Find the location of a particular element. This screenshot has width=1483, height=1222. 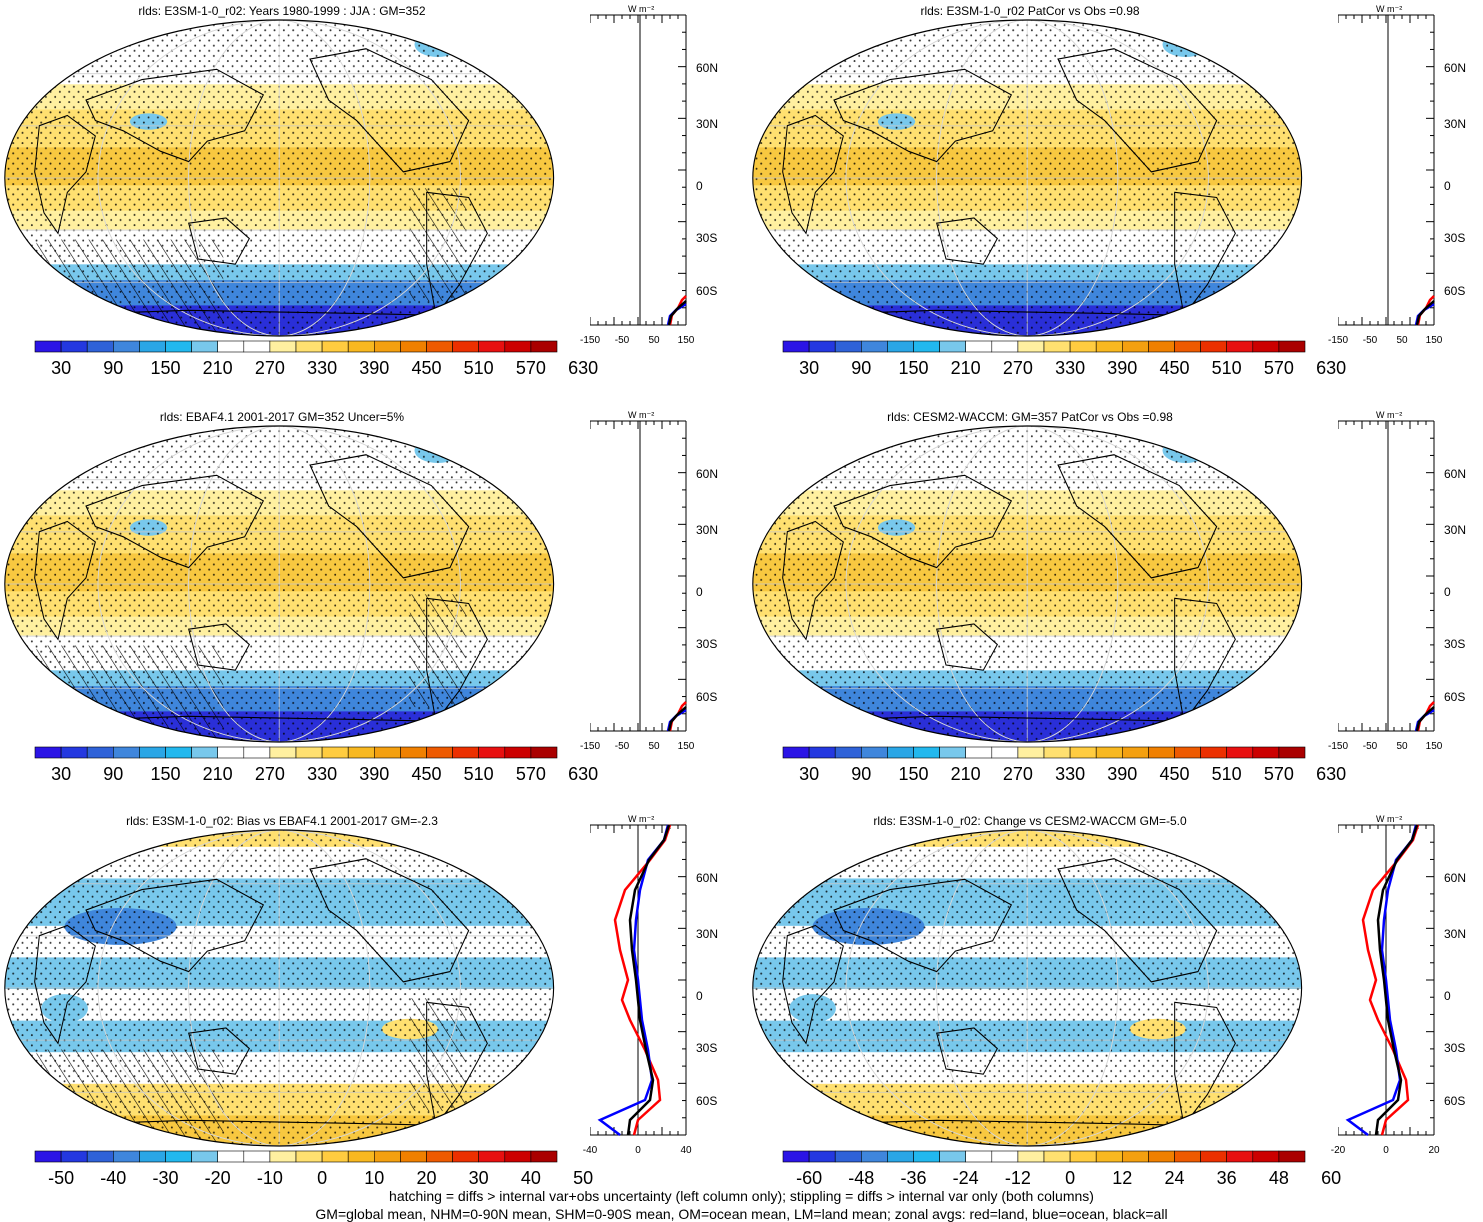

colorbar-tick-label: -40 is located at coordinates (113, 1178).